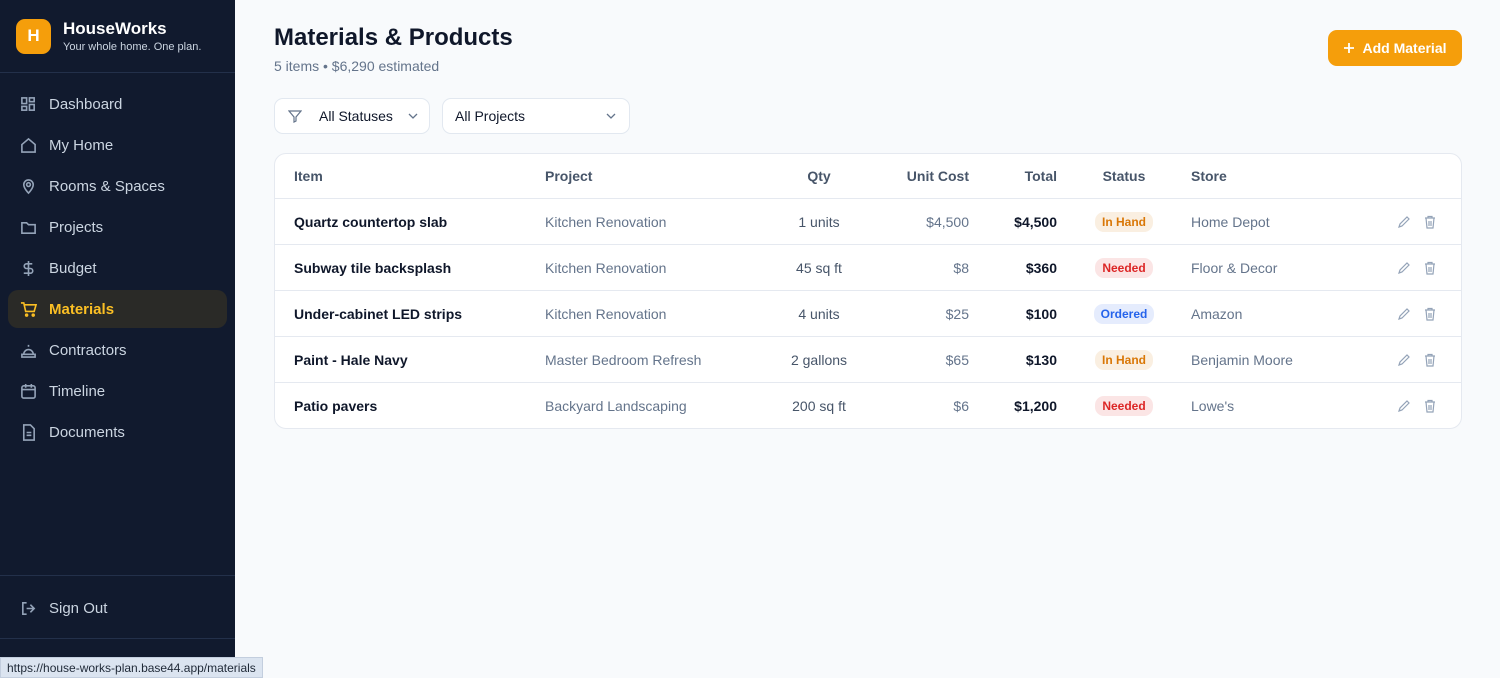 This screenshot has width=1500, height=678. What do you see at coordinates (87, 432) in the screenshot?
I see `nav-label: Documents` at bounding box center [87, 432].